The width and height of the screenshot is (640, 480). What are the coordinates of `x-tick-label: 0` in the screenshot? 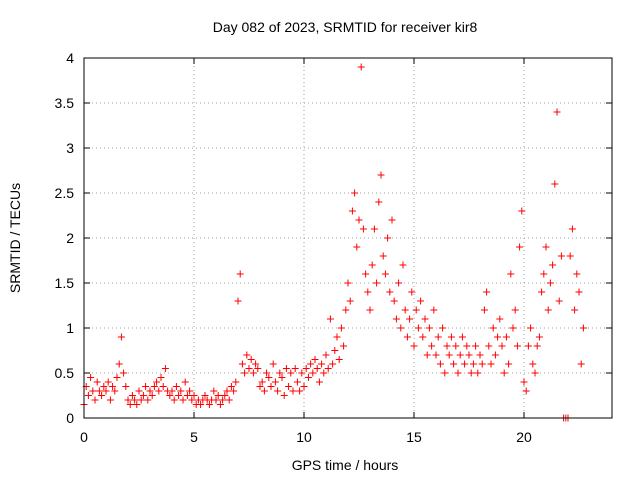 It's located at (84, 437).